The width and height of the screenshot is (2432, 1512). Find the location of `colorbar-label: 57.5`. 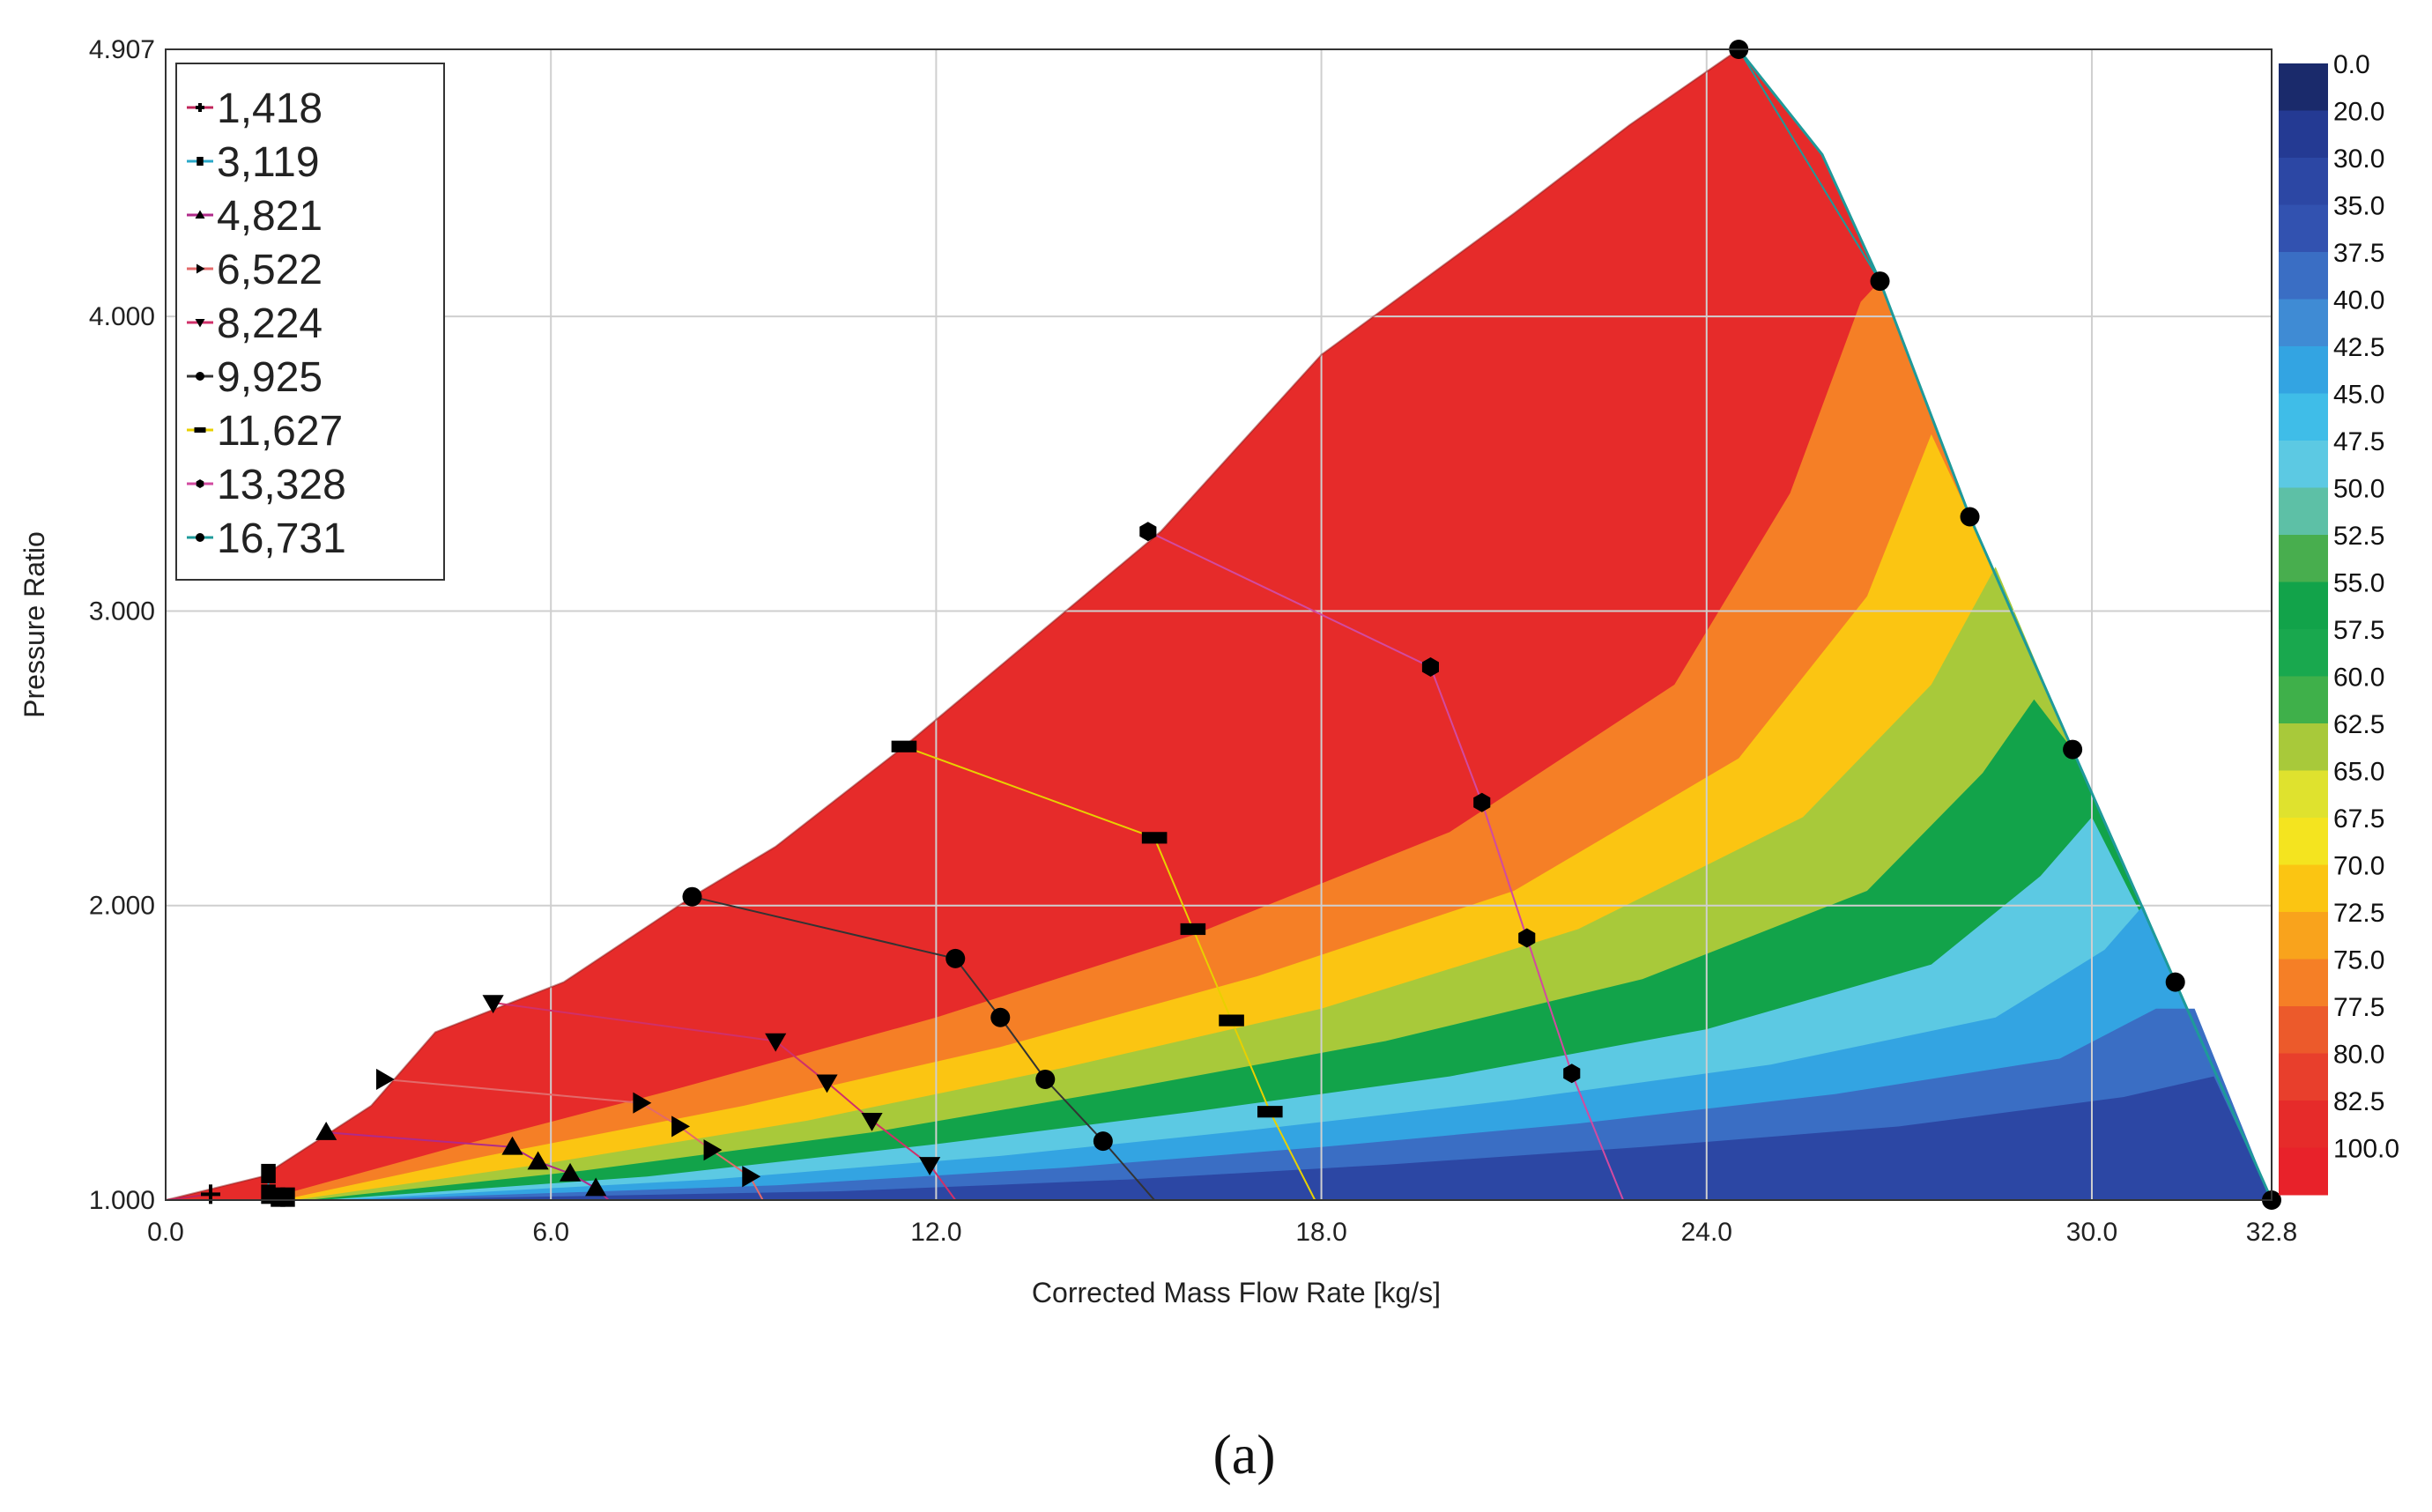

colorbar-label: 57.5 is located at coordinates (2358, 630).